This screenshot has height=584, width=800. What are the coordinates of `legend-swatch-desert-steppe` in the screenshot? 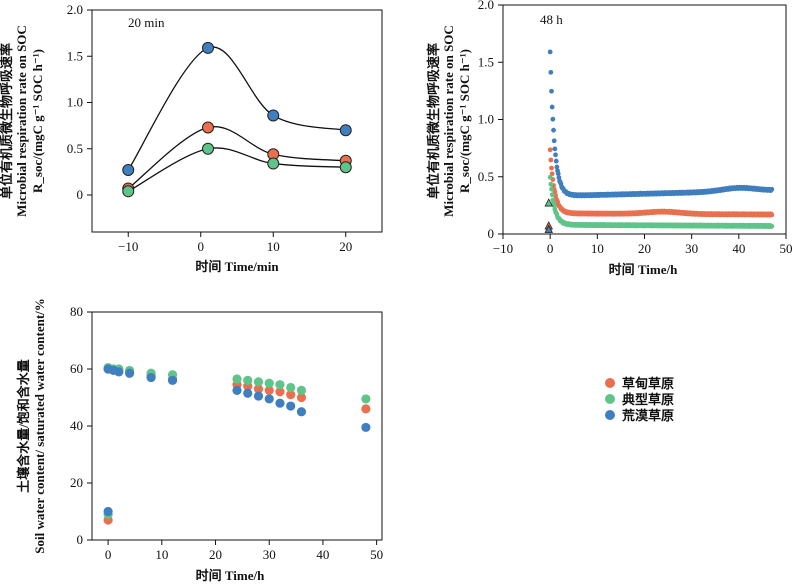 It's located at (610, 415).